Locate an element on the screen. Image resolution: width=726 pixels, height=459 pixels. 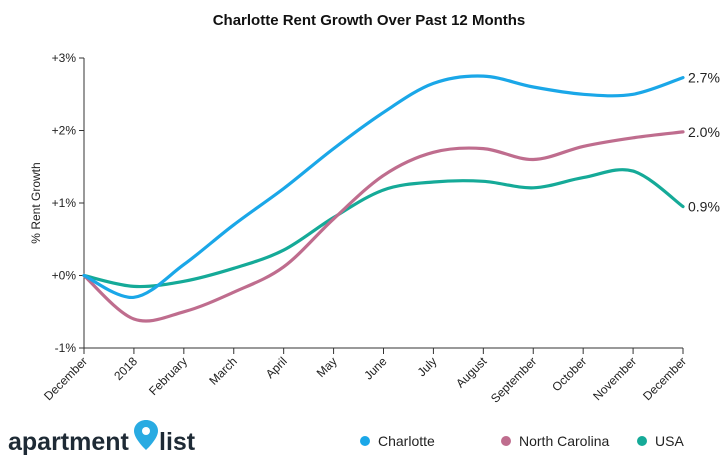
legend-label-north-carolina: North Carolina is located at coordinates (564, 441).